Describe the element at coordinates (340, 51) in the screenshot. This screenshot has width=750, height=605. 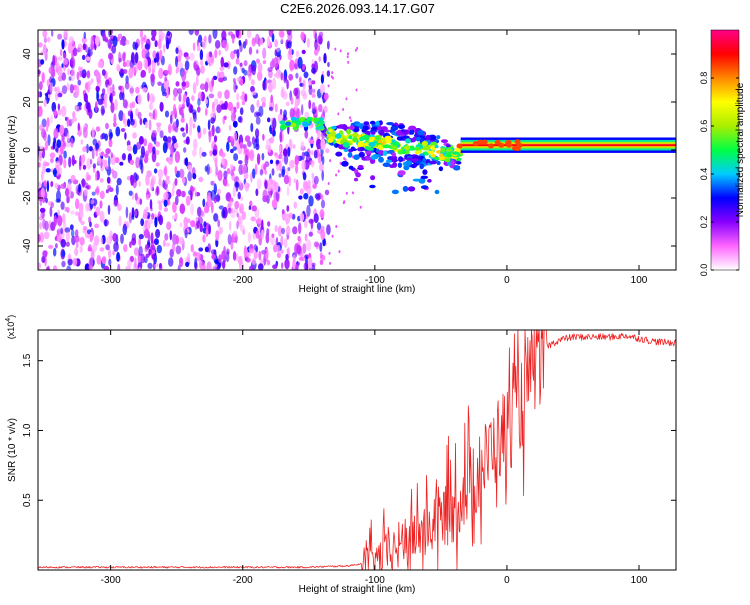
I see `noise-speck` at that location.